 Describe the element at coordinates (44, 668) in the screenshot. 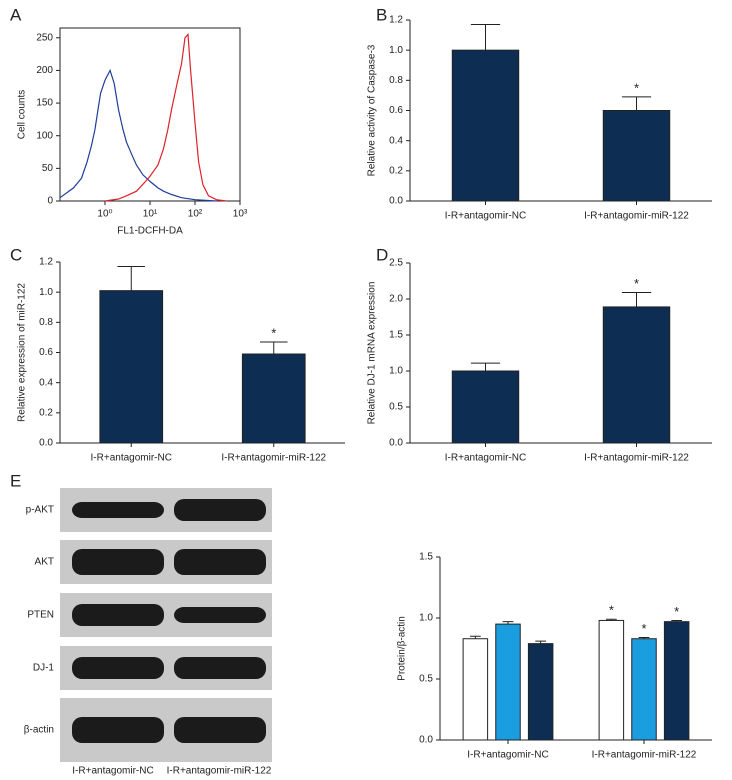

I see `blot-row-label: DJ-1` at that location.